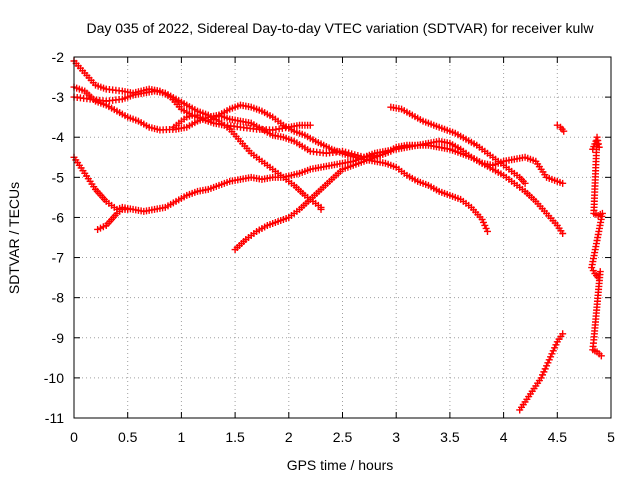 The width and height of the screenshot is (640, 480). Describe the element at coordinates (611, 437) in the screenshot. I see `x-tick-label: 5` at that location.